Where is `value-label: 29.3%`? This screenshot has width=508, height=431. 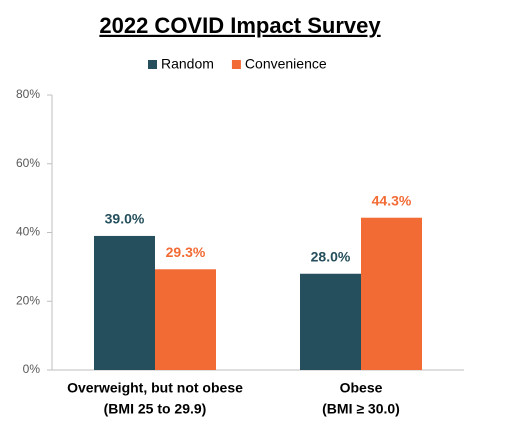 value-label: 29.3% is located at coordinates (186, 252).